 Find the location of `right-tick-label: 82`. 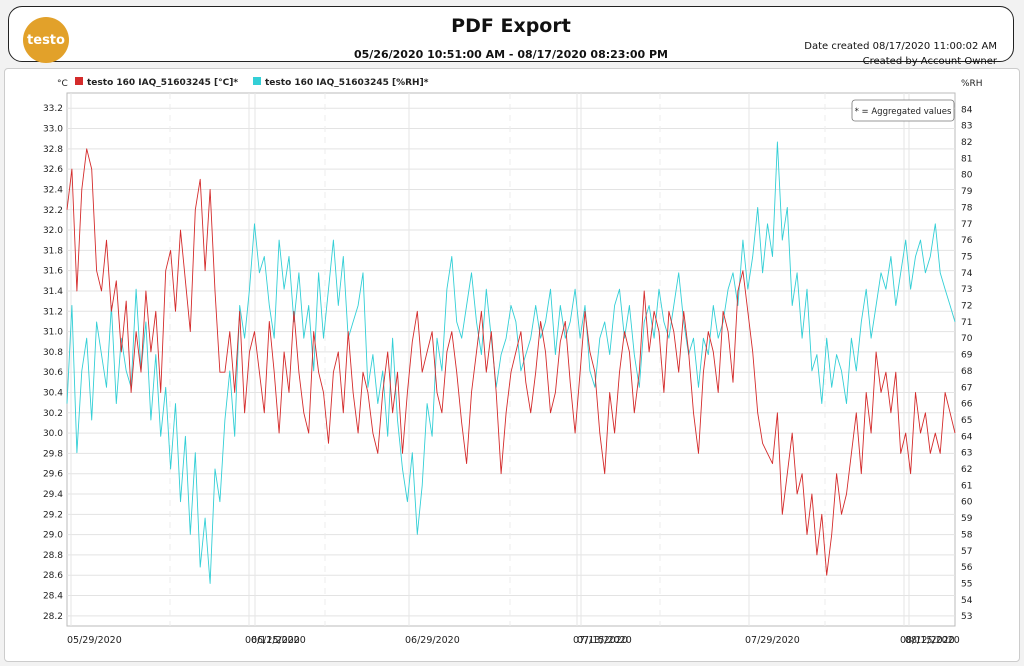

right-tick-label: 82 is located at coordinates (966, 143).